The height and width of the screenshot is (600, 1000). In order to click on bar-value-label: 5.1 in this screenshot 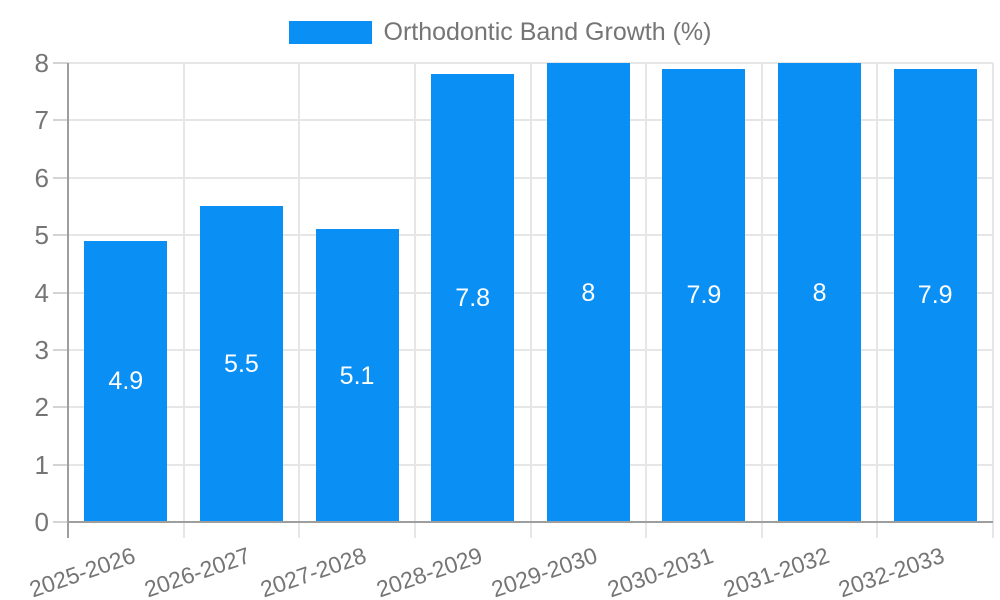, I will do `click(357, 375)`.